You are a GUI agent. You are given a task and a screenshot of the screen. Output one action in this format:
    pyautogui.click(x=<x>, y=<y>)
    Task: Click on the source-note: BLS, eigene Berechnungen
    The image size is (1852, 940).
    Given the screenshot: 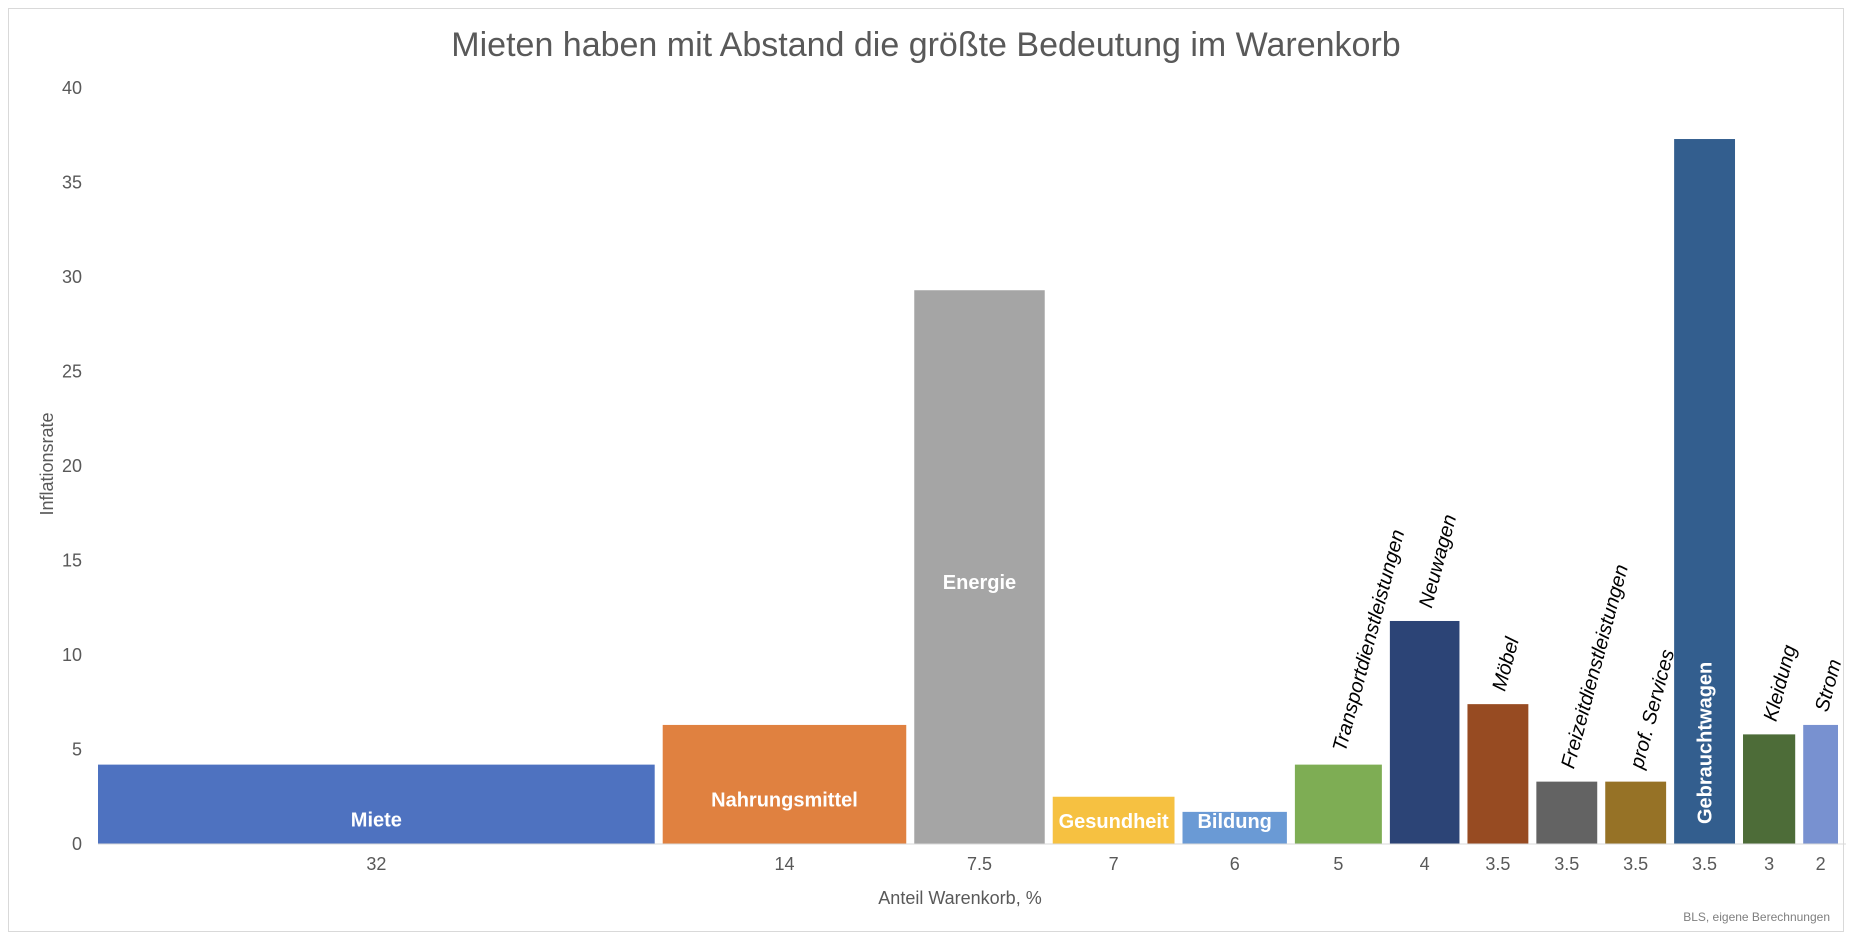 What is the action you would take?
    pyautogui.click(x=1756, y=917)
    